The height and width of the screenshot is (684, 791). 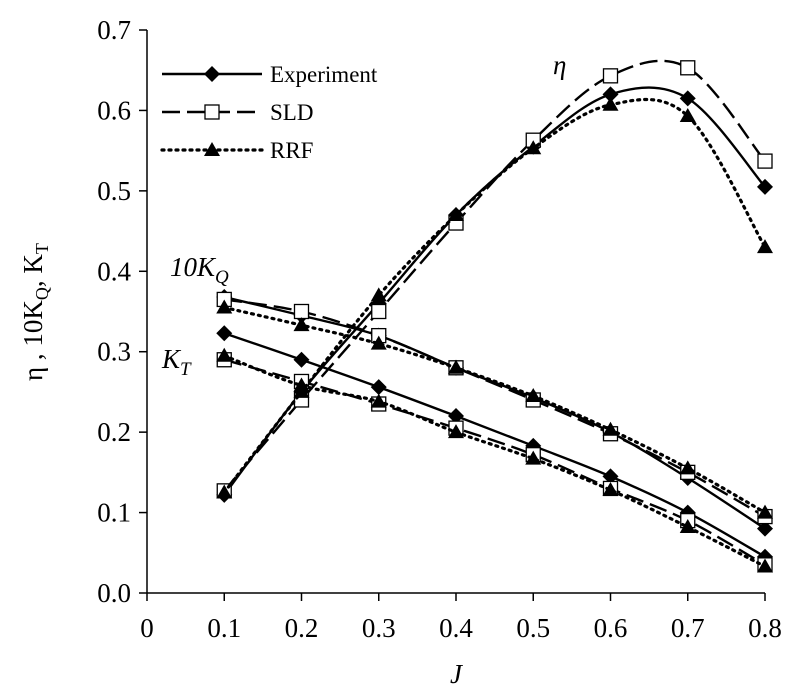 I want to click on y-tick-label: 0.5, so click(x=114, y=191).